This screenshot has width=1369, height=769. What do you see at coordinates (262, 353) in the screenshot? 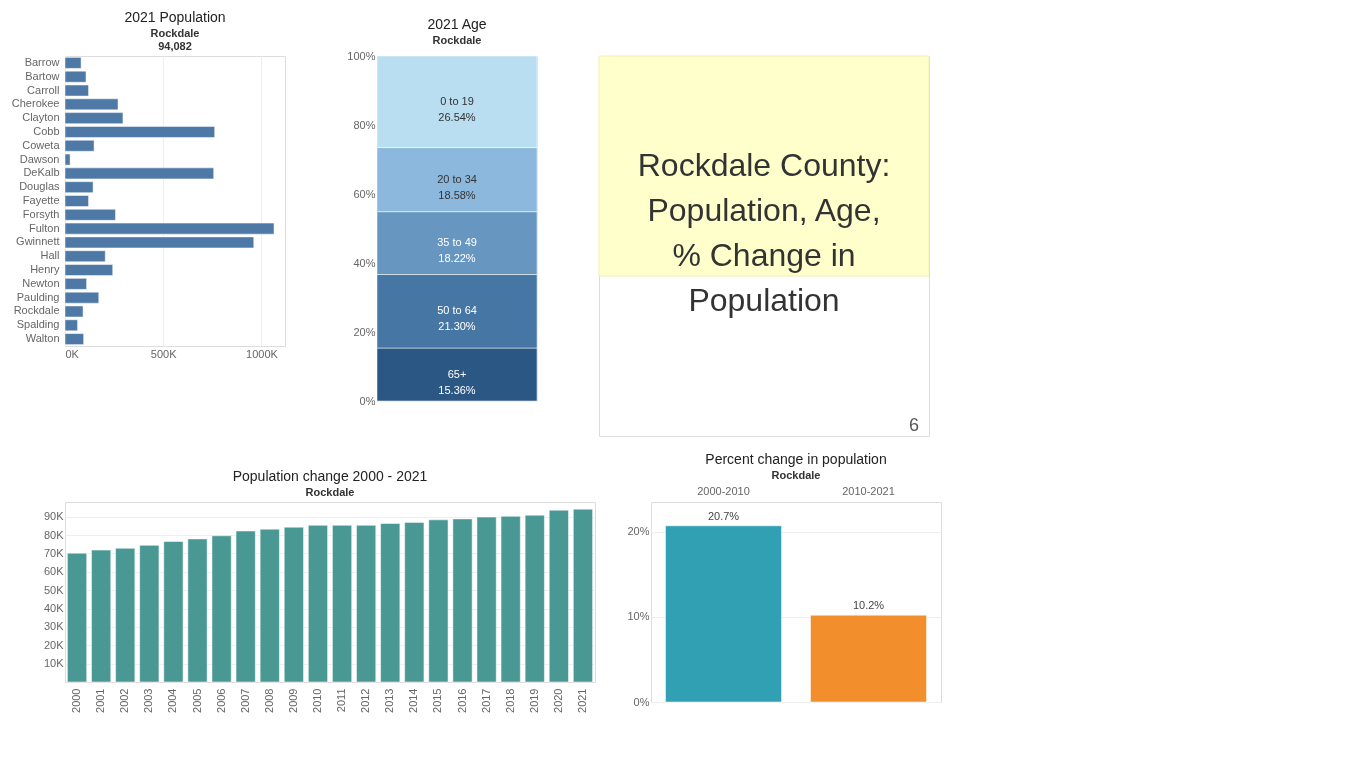
I see `x-tick-label: 1000K` at bounding box center [262, 353].